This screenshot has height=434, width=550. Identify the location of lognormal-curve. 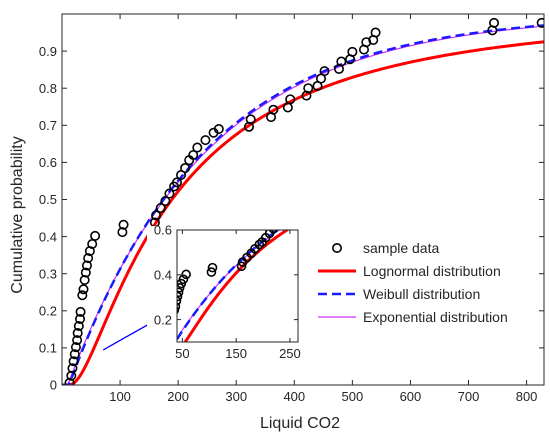
(236, 286).